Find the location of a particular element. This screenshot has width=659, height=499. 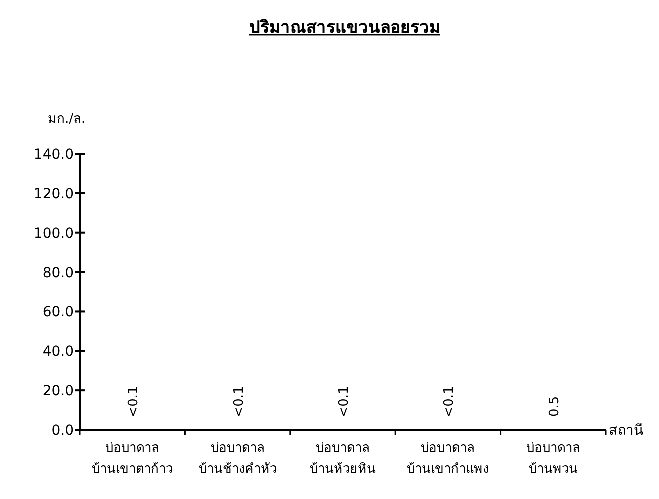

x-axis-title: สถานี is located at coordinates (626, 431).